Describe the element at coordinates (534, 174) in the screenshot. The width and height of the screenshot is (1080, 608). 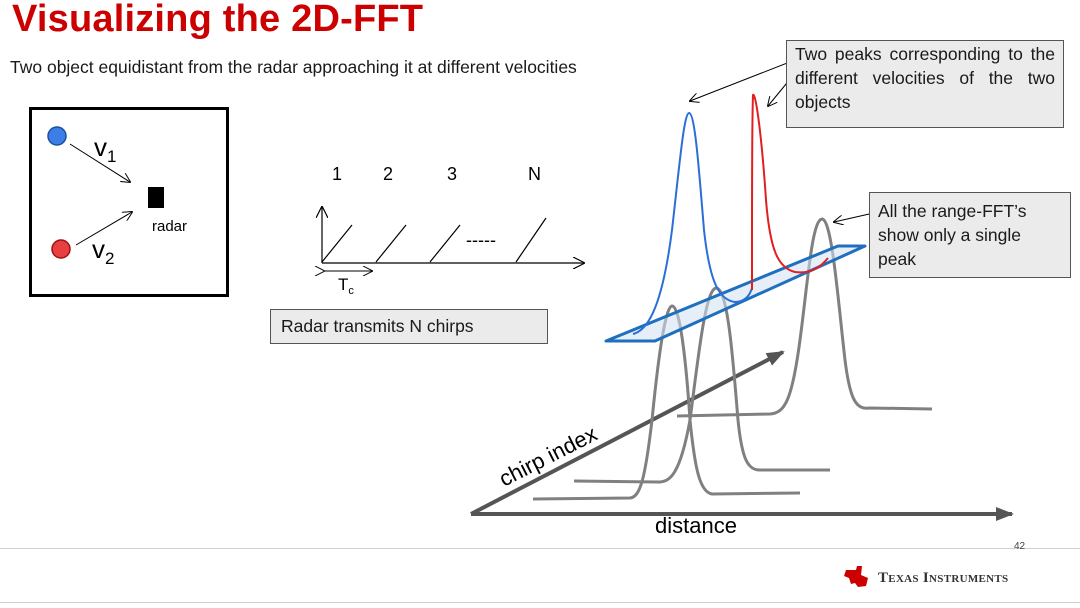
I see `chirp-label-n: N` at that location.